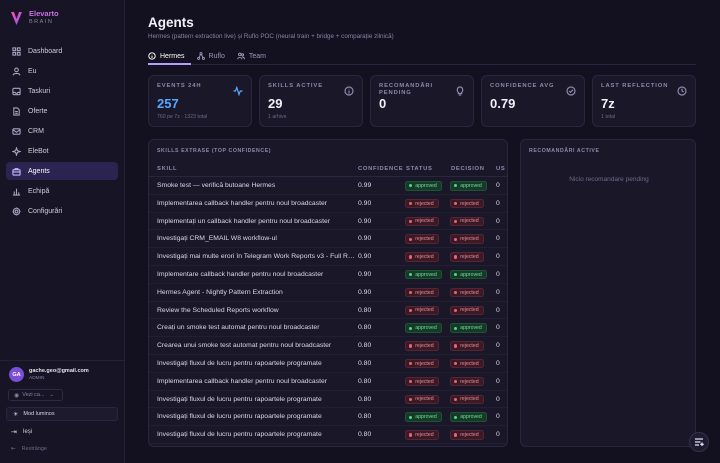 This screenshot has width=720, height=463. I want to click on sidebar-item-configurari: Configurări, so click(62, 211).